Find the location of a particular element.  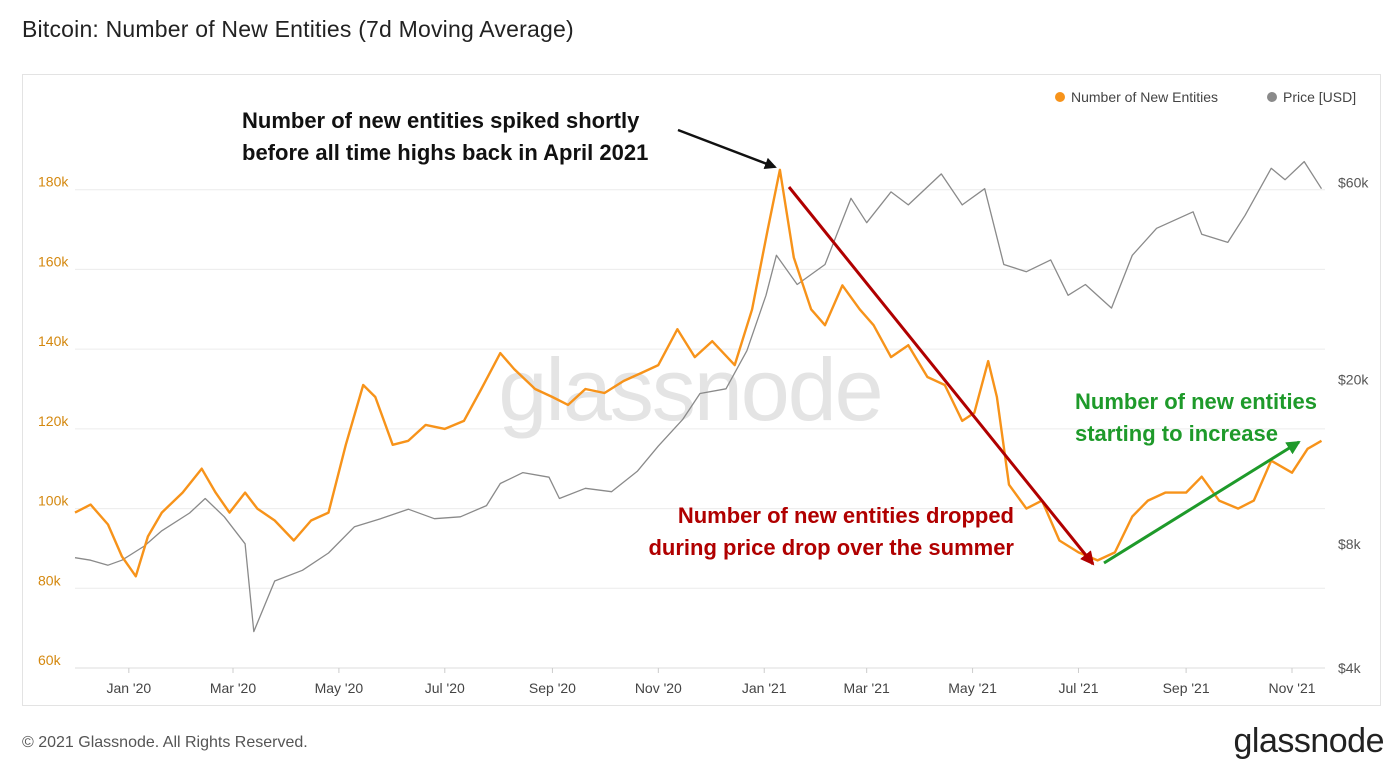

x-tick-label: Jan '21 is located at coordinates (764, 688).